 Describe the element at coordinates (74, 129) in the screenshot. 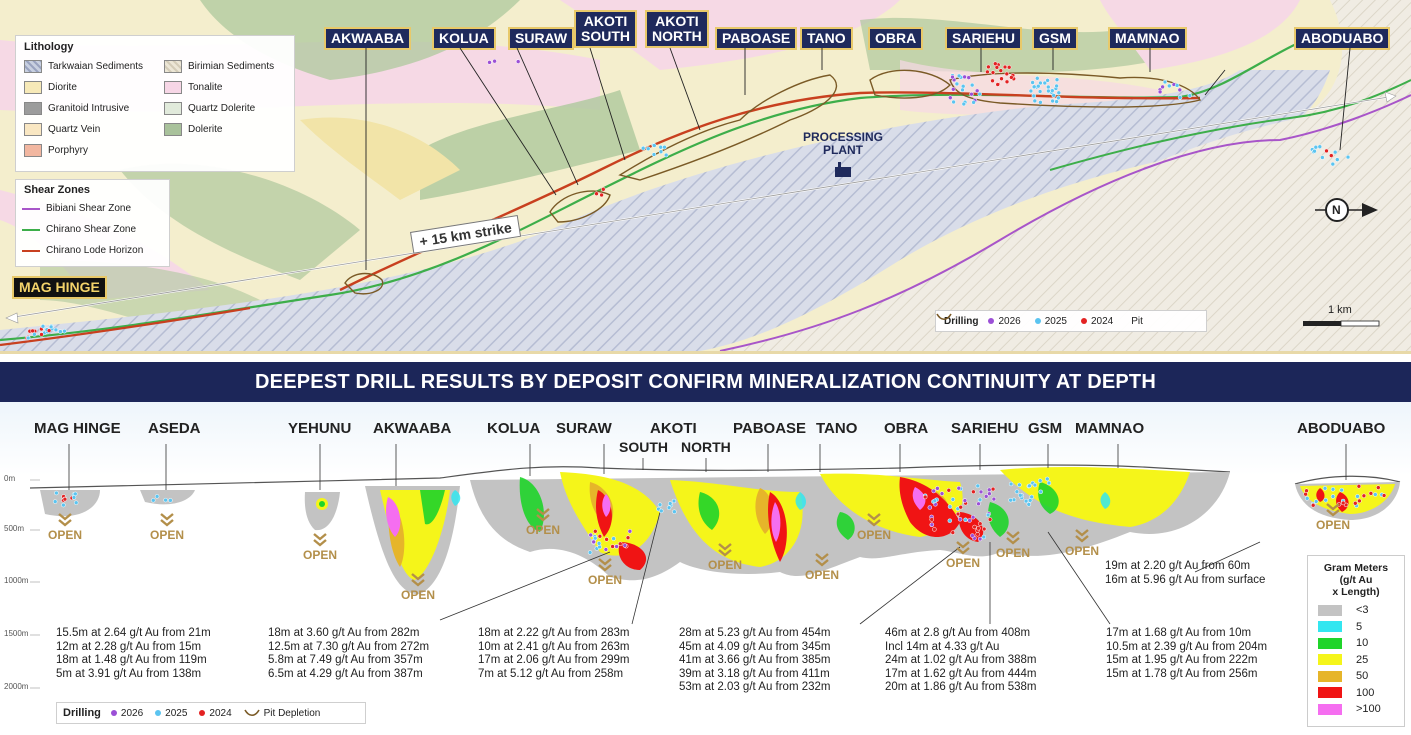

I see `lithology-item-label: Quartz Vein` at that location.